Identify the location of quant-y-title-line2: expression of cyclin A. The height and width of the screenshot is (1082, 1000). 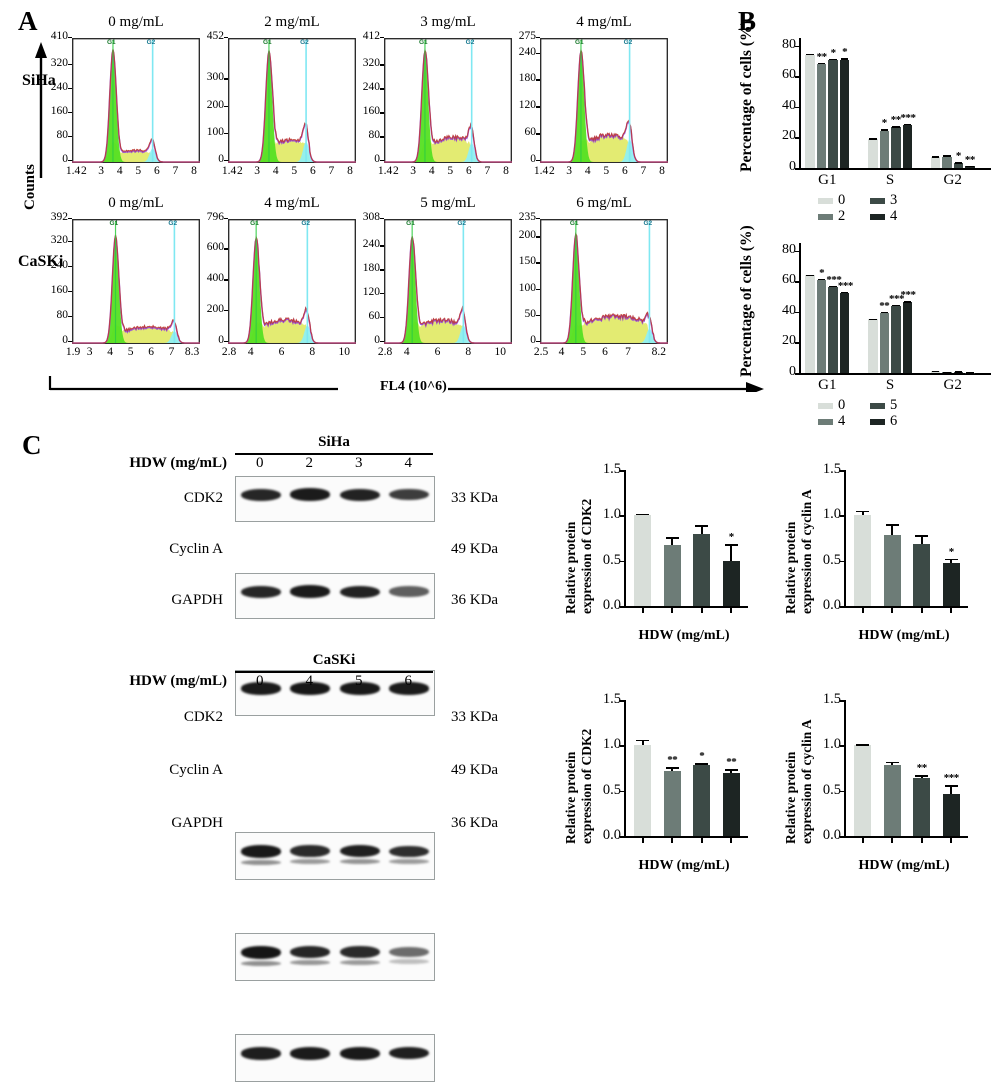
(807, 551).